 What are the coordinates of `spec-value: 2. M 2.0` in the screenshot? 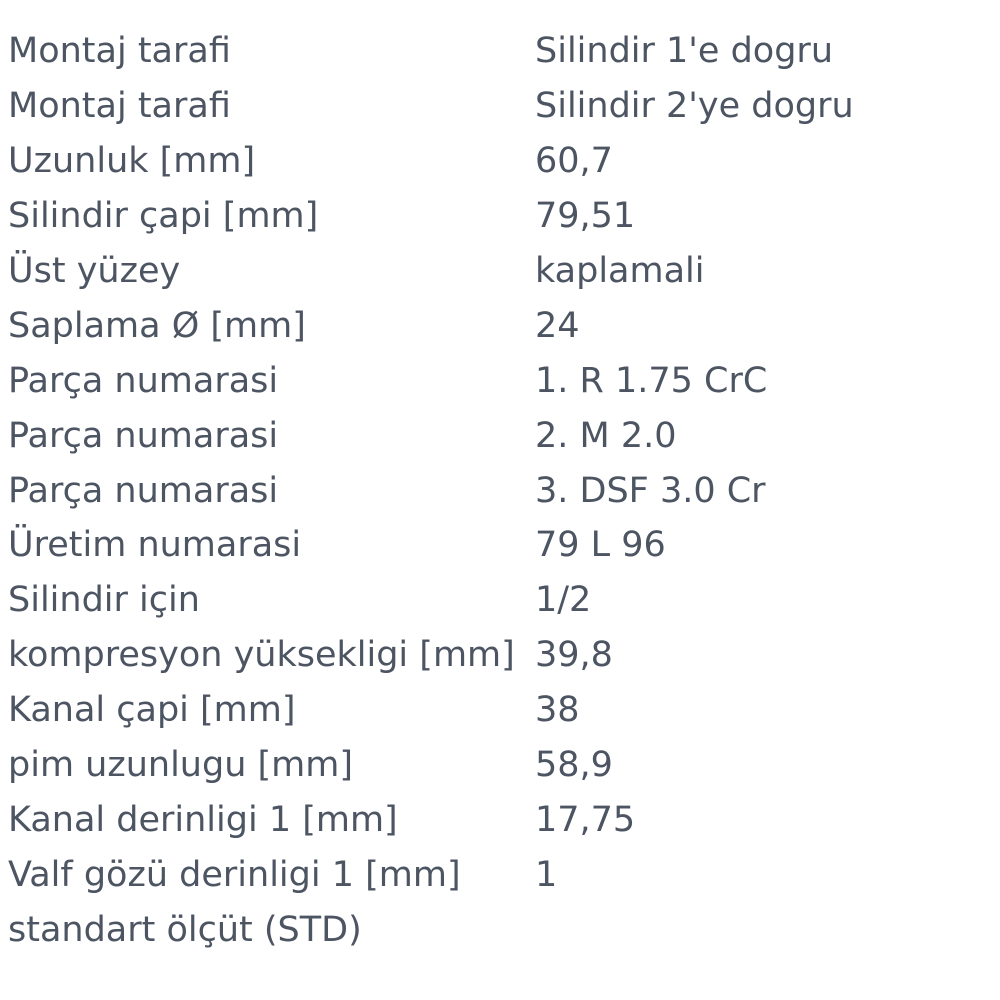 It's located at (606, 435).